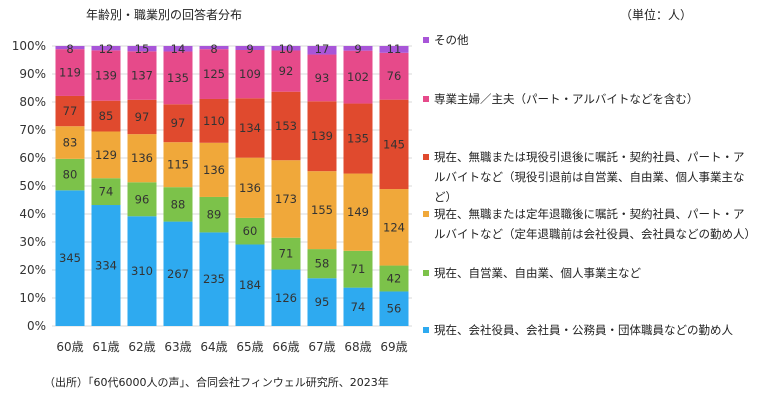 The width and height of the screenshot is (763, 403). I want to click on data-label: 89, so click(214, 215).